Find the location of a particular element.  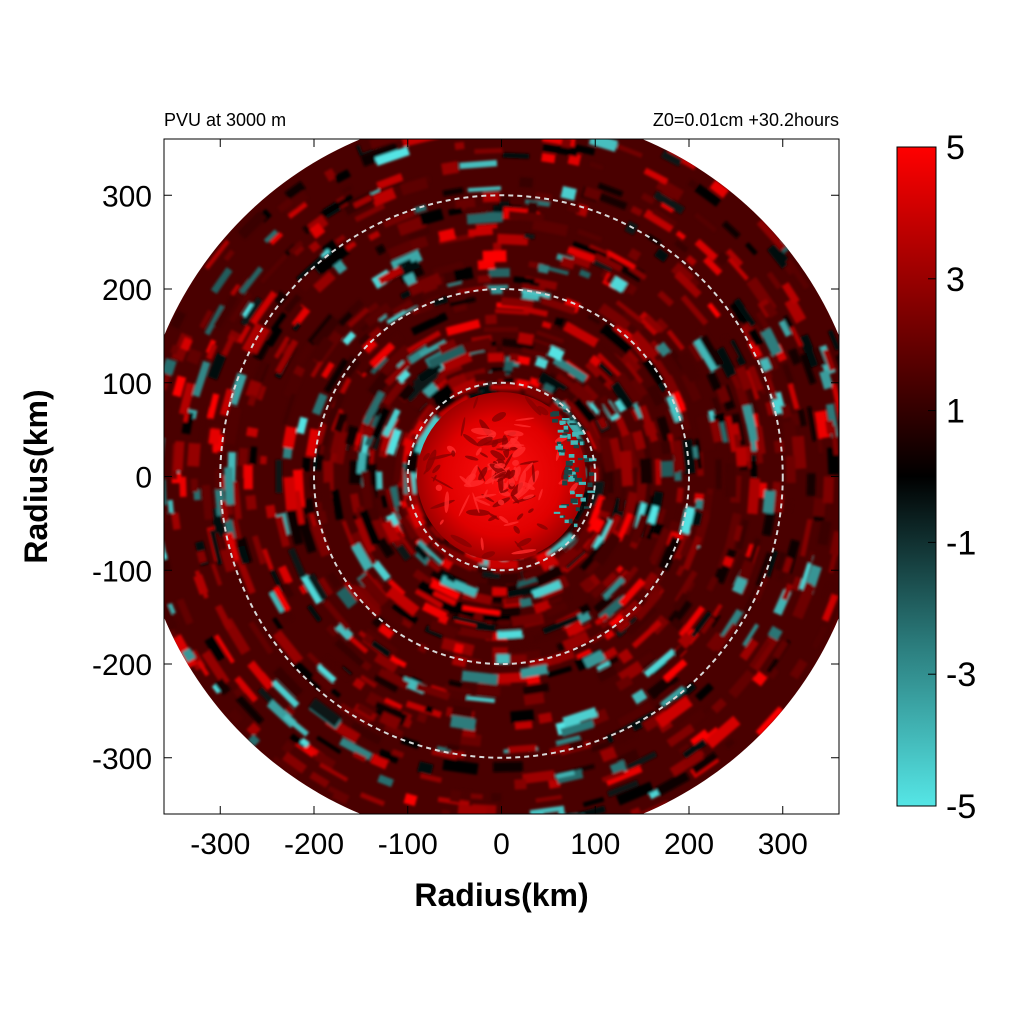

colorbar-tick-label: 1 is located at coordinates (955, 412).